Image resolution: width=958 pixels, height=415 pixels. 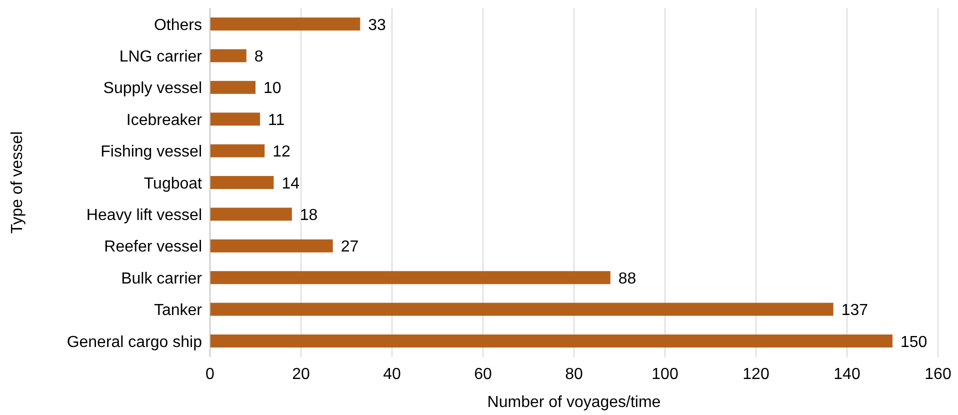 I want to click on y-tick-label: Tugboat, so click(x=173, y=183).